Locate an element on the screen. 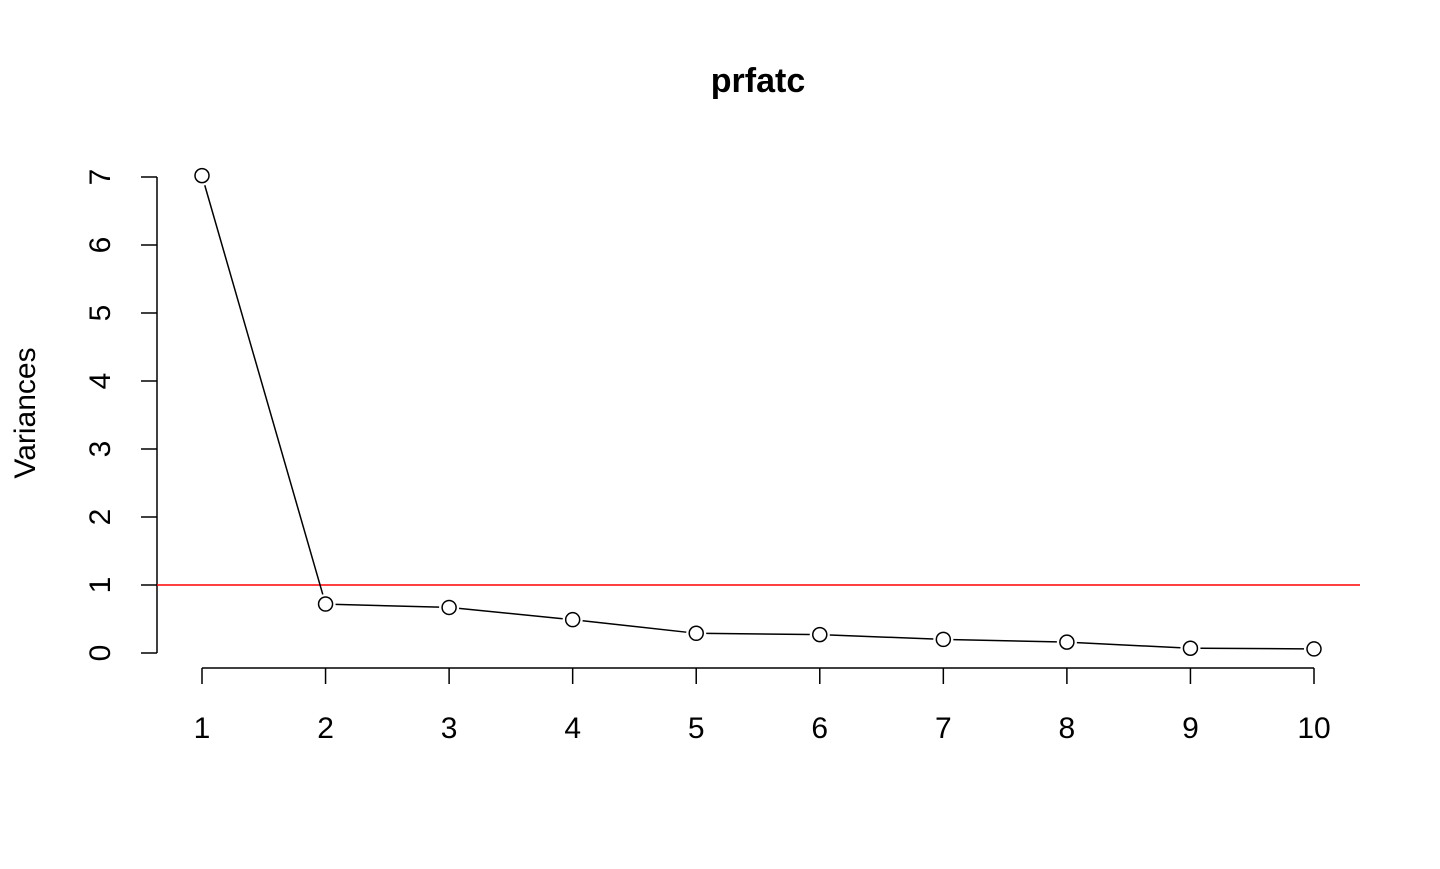 This screenshot has height=869, width=1440. chart-title: prfatc is located at coordinates (758, 81).